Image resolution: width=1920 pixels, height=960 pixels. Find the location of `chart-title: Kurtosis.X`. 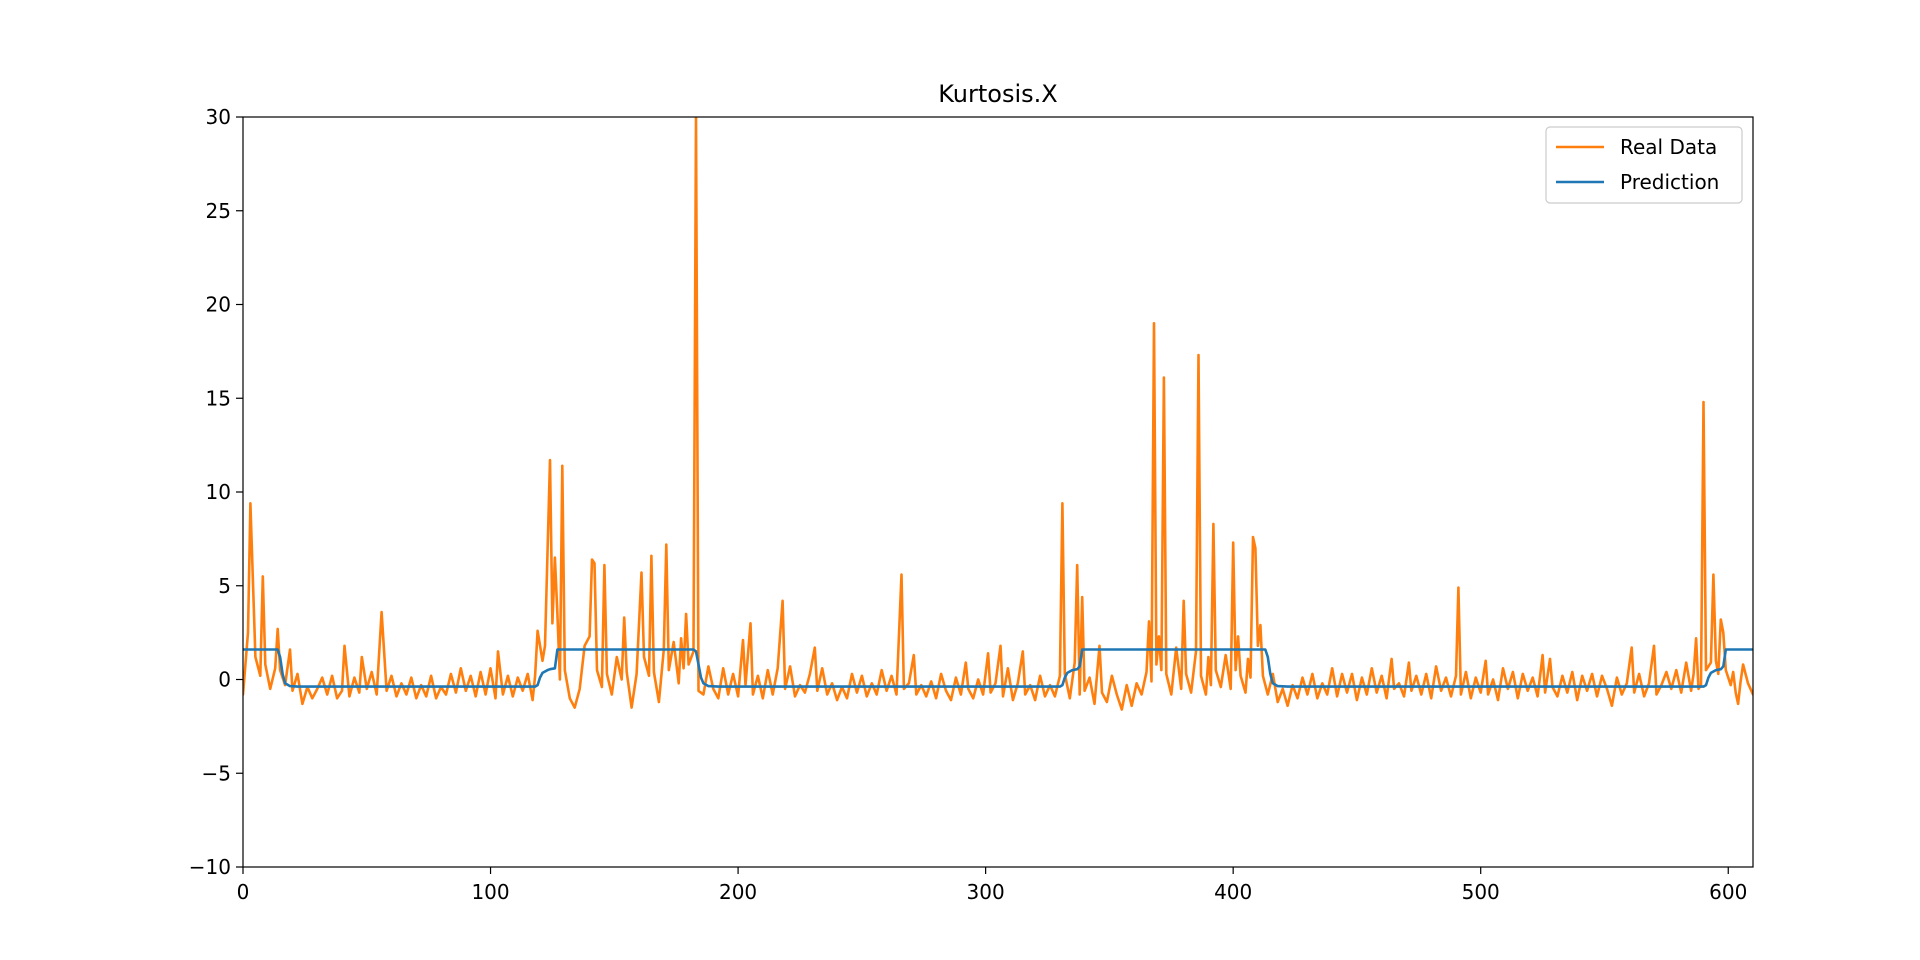

chart-title: Kurtosis.X is located at coordinates (997, 94).